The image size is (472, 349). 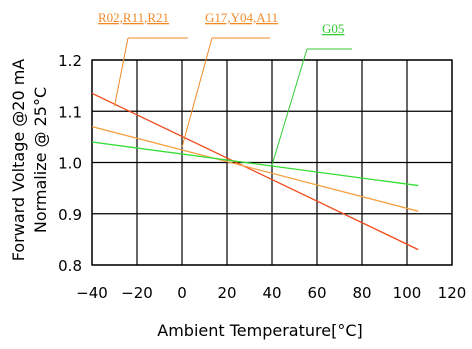 What do you see at coordinates (361, 293) in the screenshot?
I see `x-tick-label: 80` at bounding box center [361, 293].